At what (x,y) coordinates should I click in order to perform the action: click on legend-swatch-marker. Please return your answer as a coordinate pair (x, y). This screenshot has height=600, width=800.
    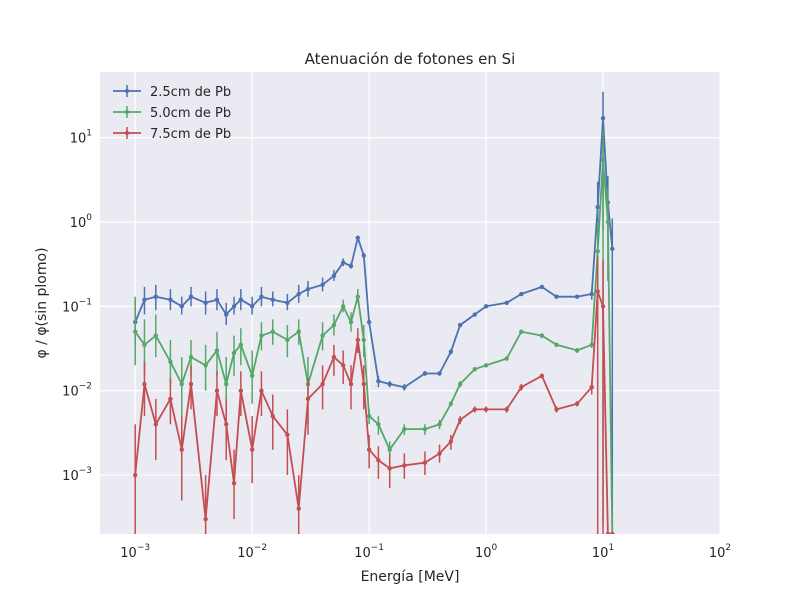
    Looking at the image, I should click on (127, 91).